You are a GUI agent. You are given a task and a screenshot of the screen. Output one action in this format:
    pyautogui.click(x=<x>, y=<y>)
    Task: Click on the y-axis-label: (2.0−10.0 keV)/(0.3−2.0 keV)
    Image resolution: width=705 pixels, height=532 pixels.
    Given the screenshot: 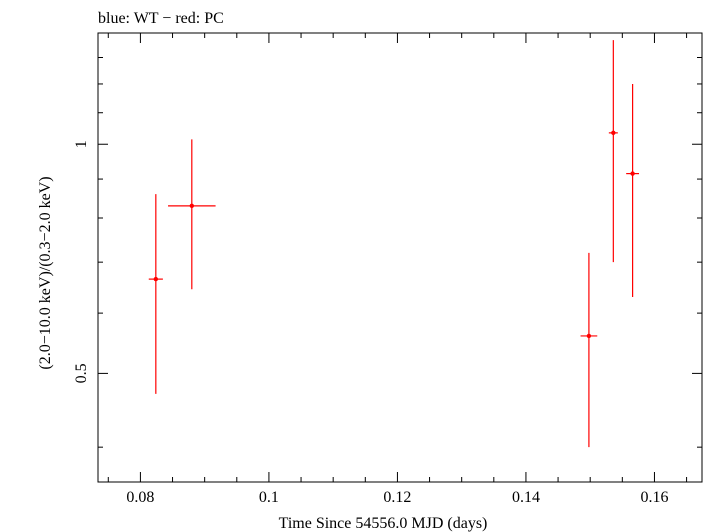 What is the action you would take?
    pyautogui.click(x=45, y=272)
    